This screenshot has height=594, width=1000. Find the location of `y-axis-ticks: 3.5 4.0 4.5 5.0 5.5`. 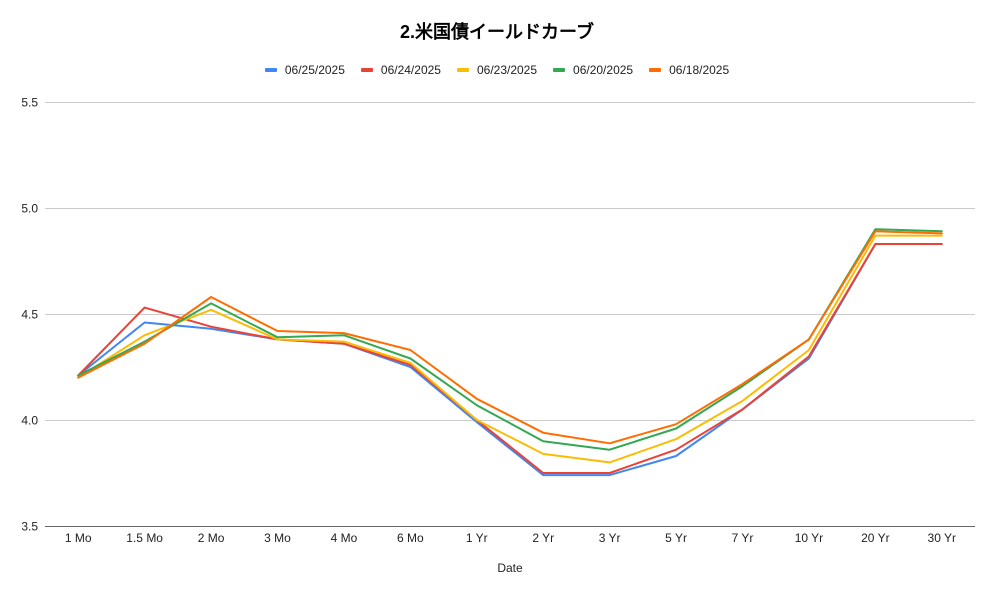

y-axis-ticks: 3.5 4.0 4.5 5.0 5.5 is located at coordinates (29, 315).